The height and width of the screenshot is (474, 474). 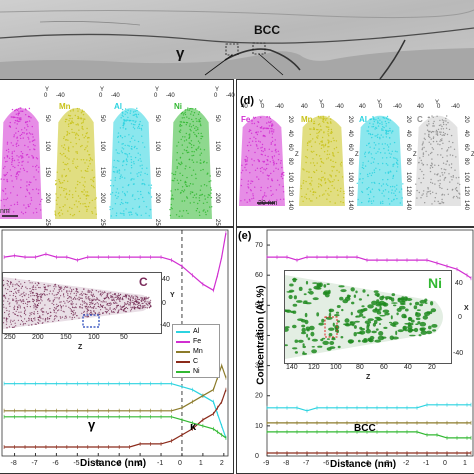 What do you see at coordinates (386, 463) in the screenshot?
I see `x-tick-label: -3` at bounding box center [386, 463].